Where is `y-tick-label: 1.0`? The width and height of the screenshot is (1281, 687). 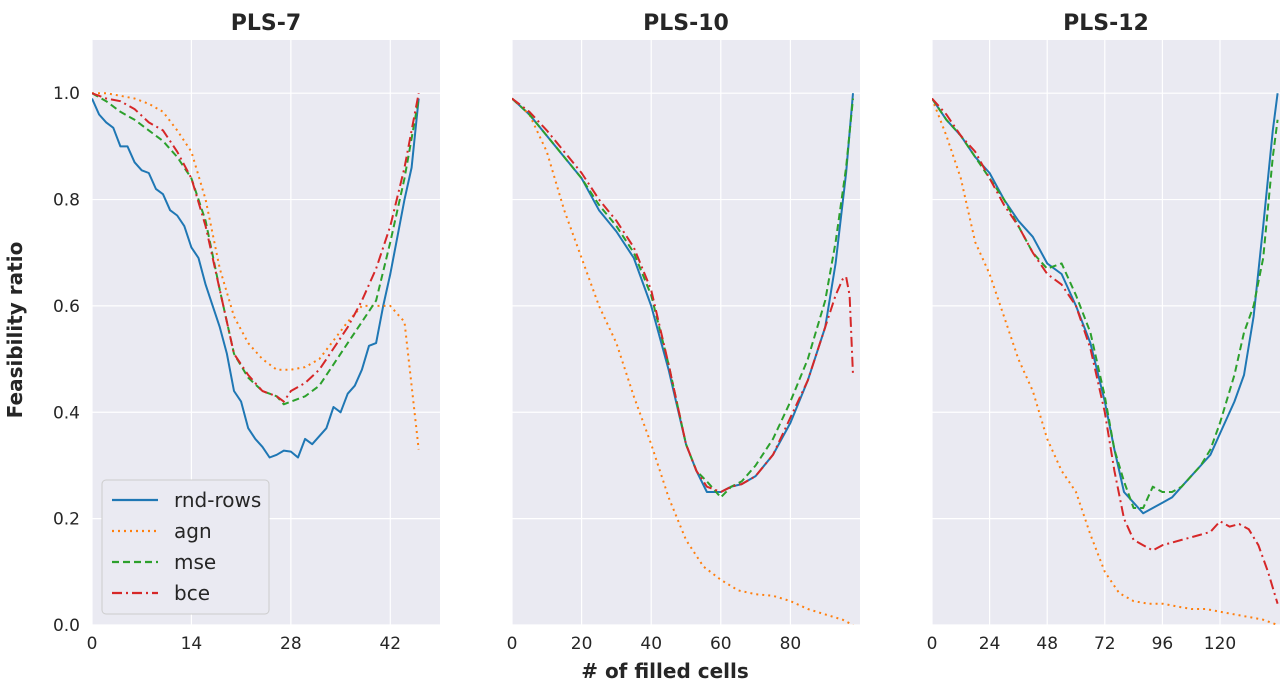
y-tick-label: 1.0 is located at coordinates (66, 94).